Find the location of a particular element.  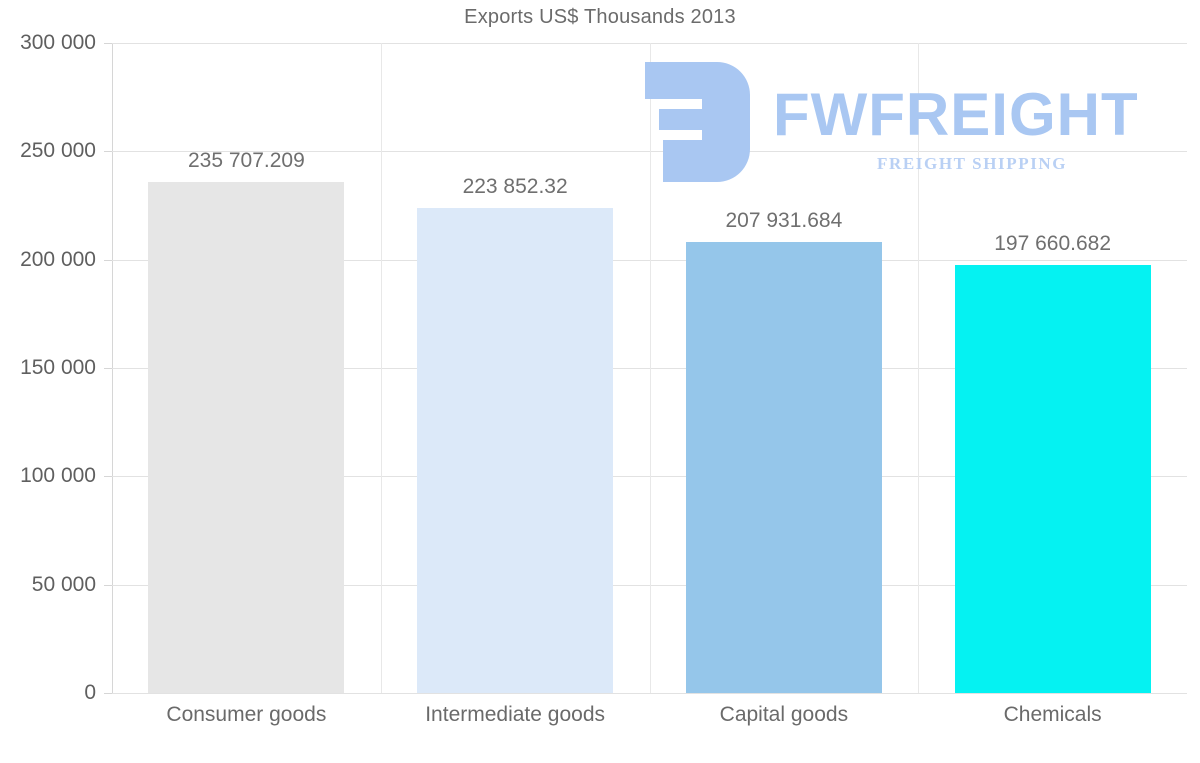

y-axis-tick-label: 100 000 is located at coordinates (58, 476).